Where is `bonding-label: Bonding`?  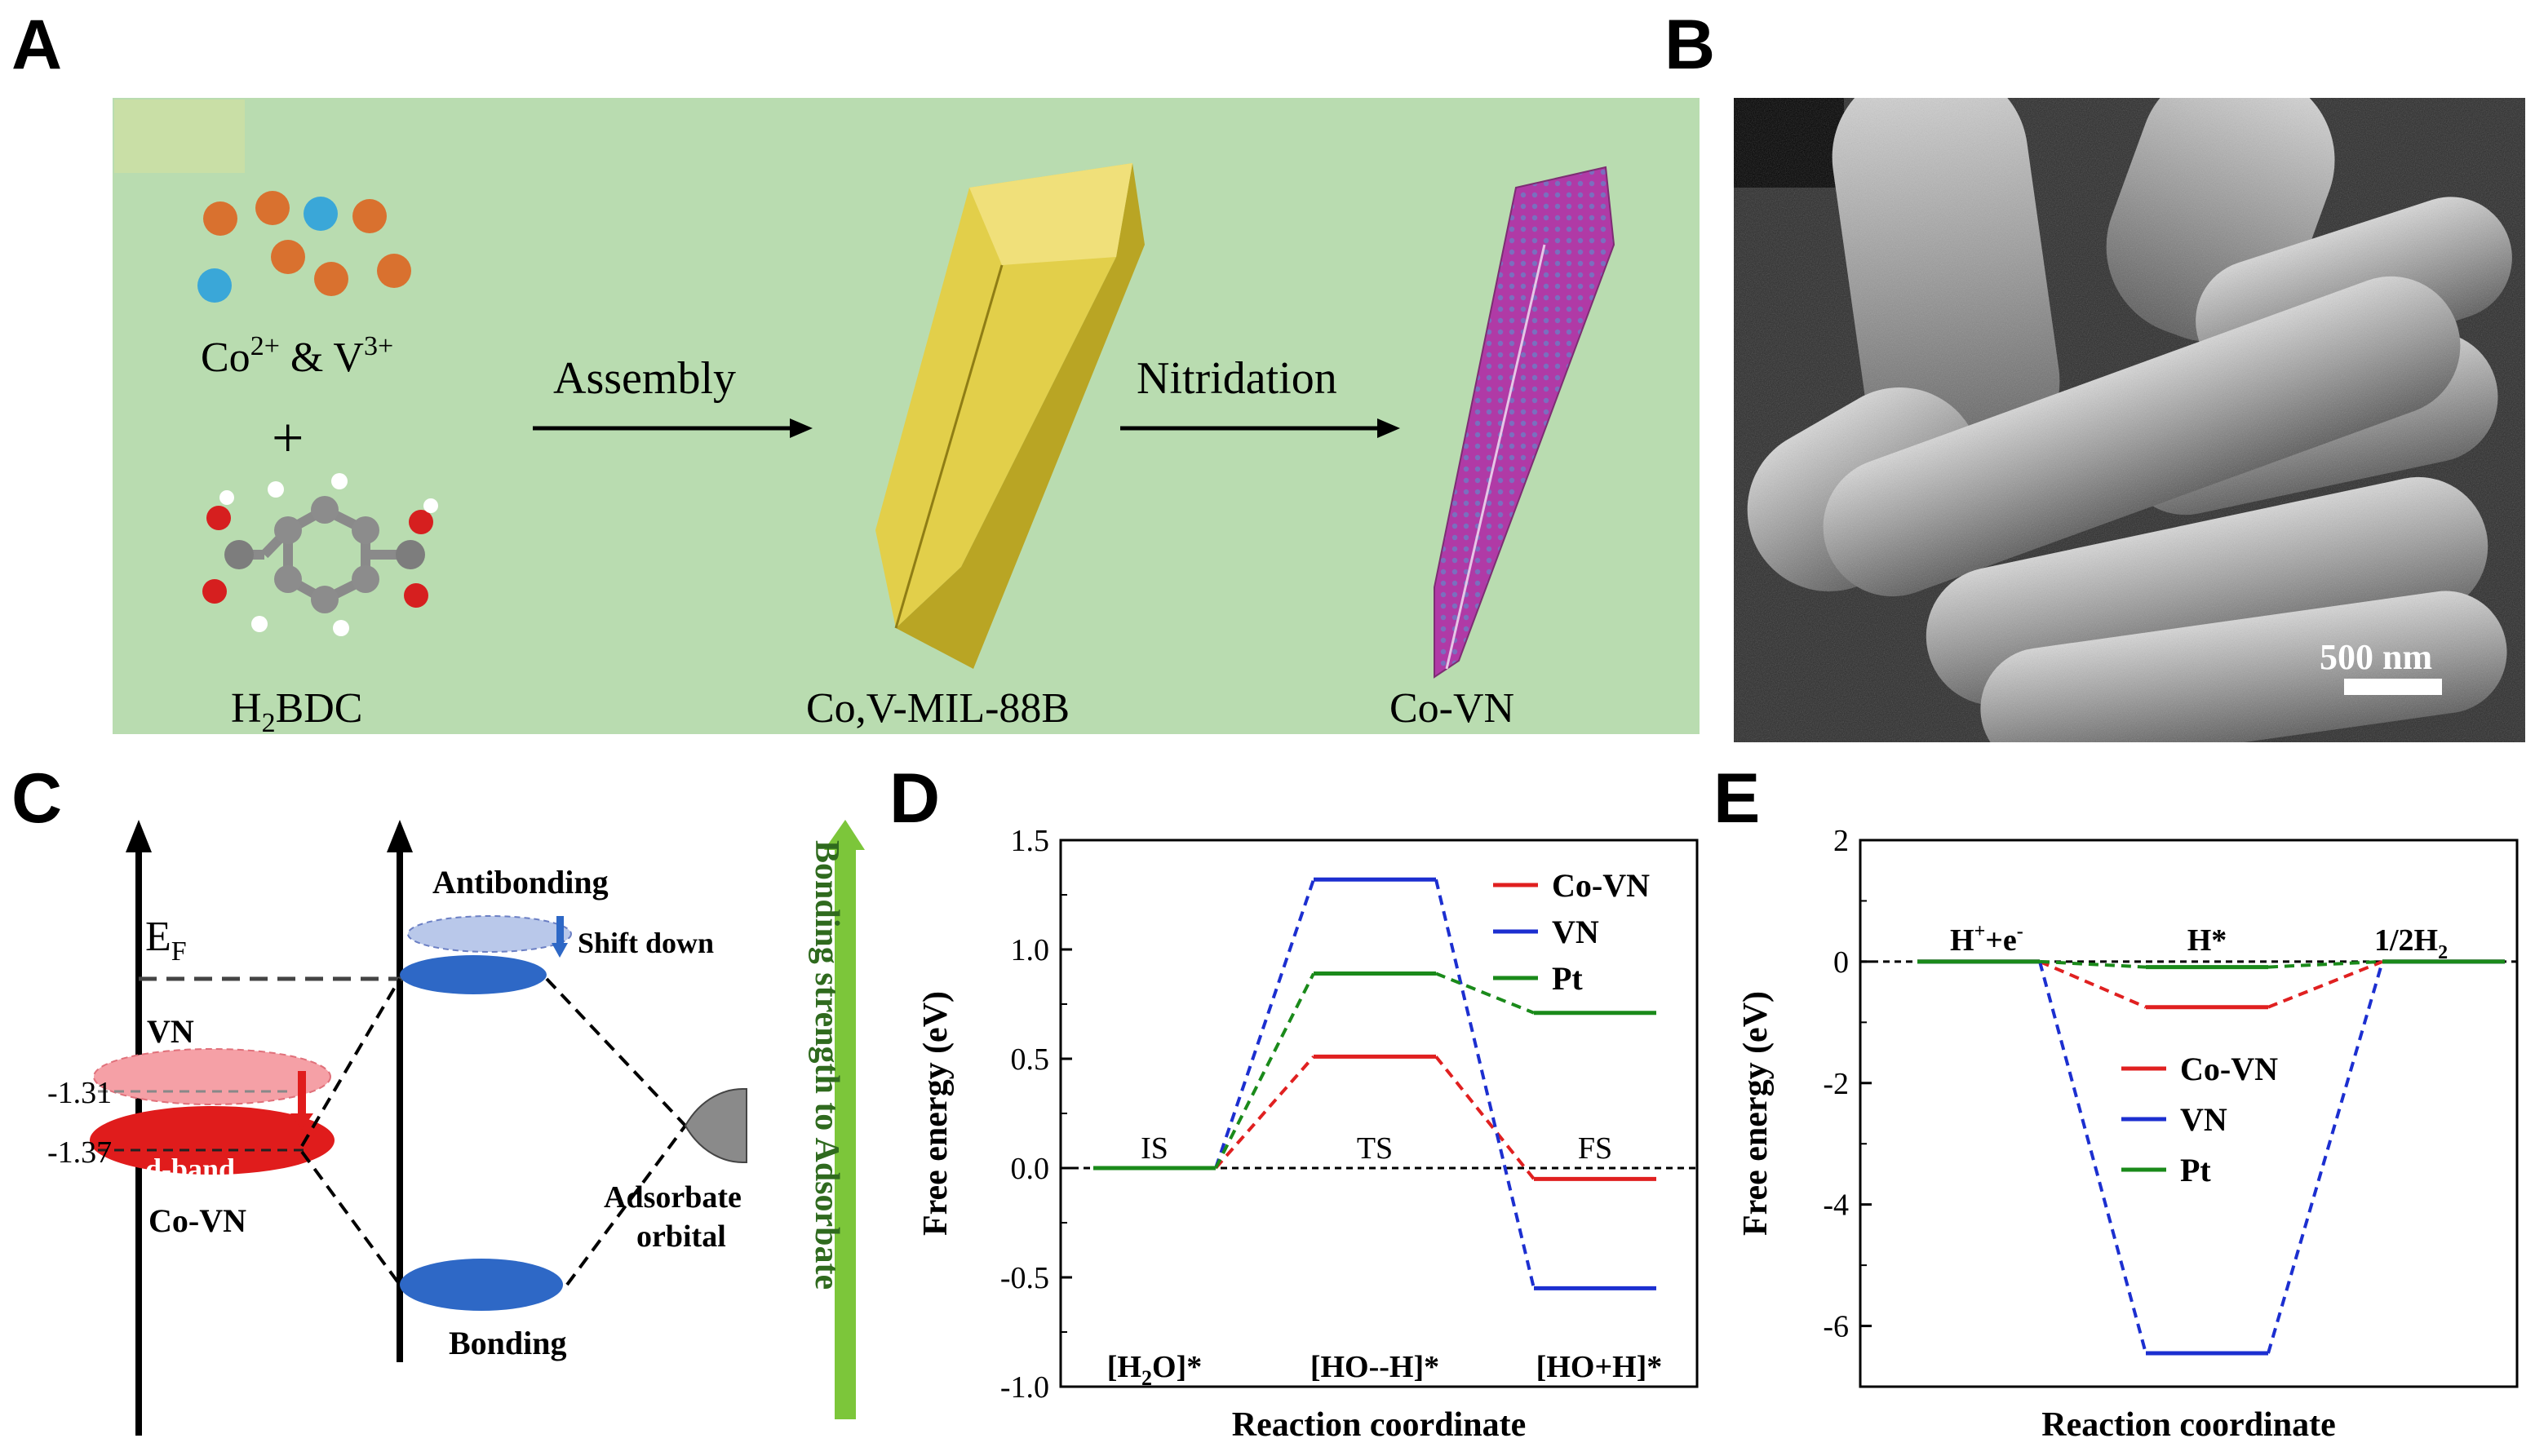
bonding-label: Bonding is located at coordinates (508, 1343).